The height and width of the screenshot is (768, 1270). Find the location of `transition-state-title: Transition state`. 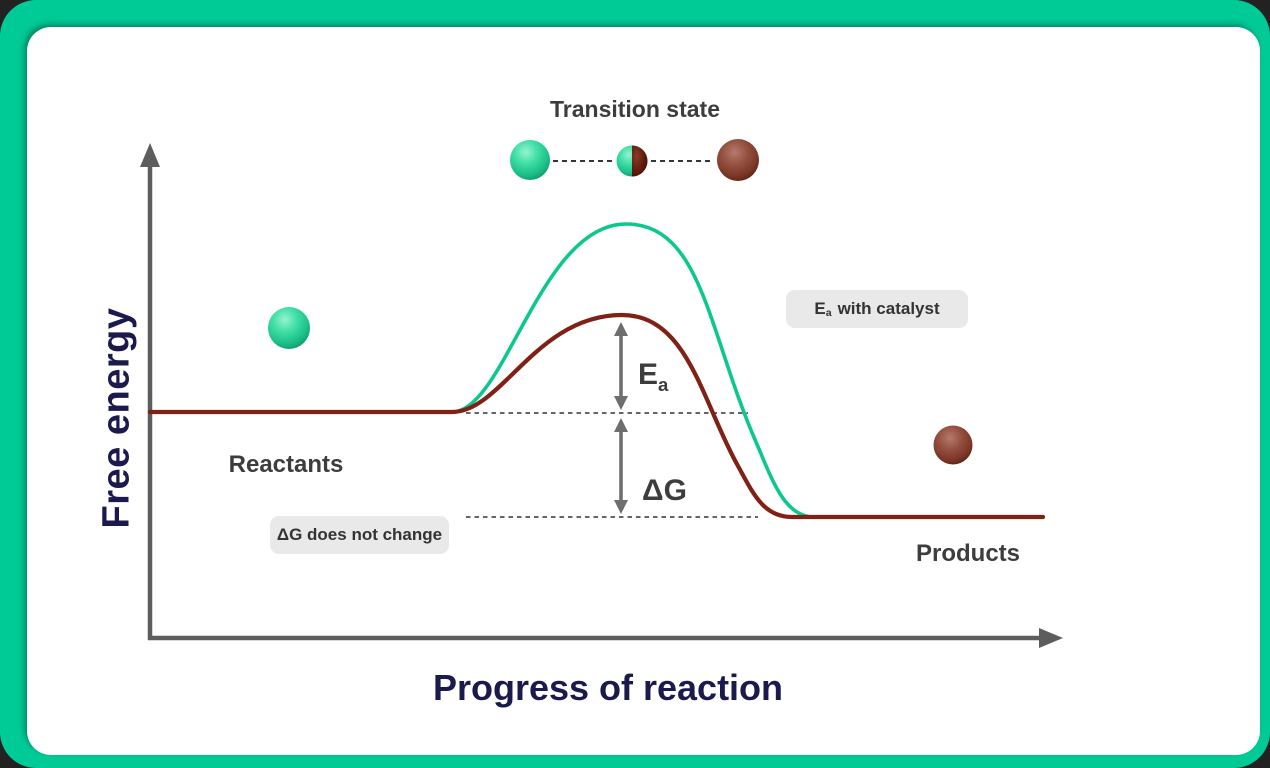

transition-state-title: Transition state is located at coordinates (635, 109).